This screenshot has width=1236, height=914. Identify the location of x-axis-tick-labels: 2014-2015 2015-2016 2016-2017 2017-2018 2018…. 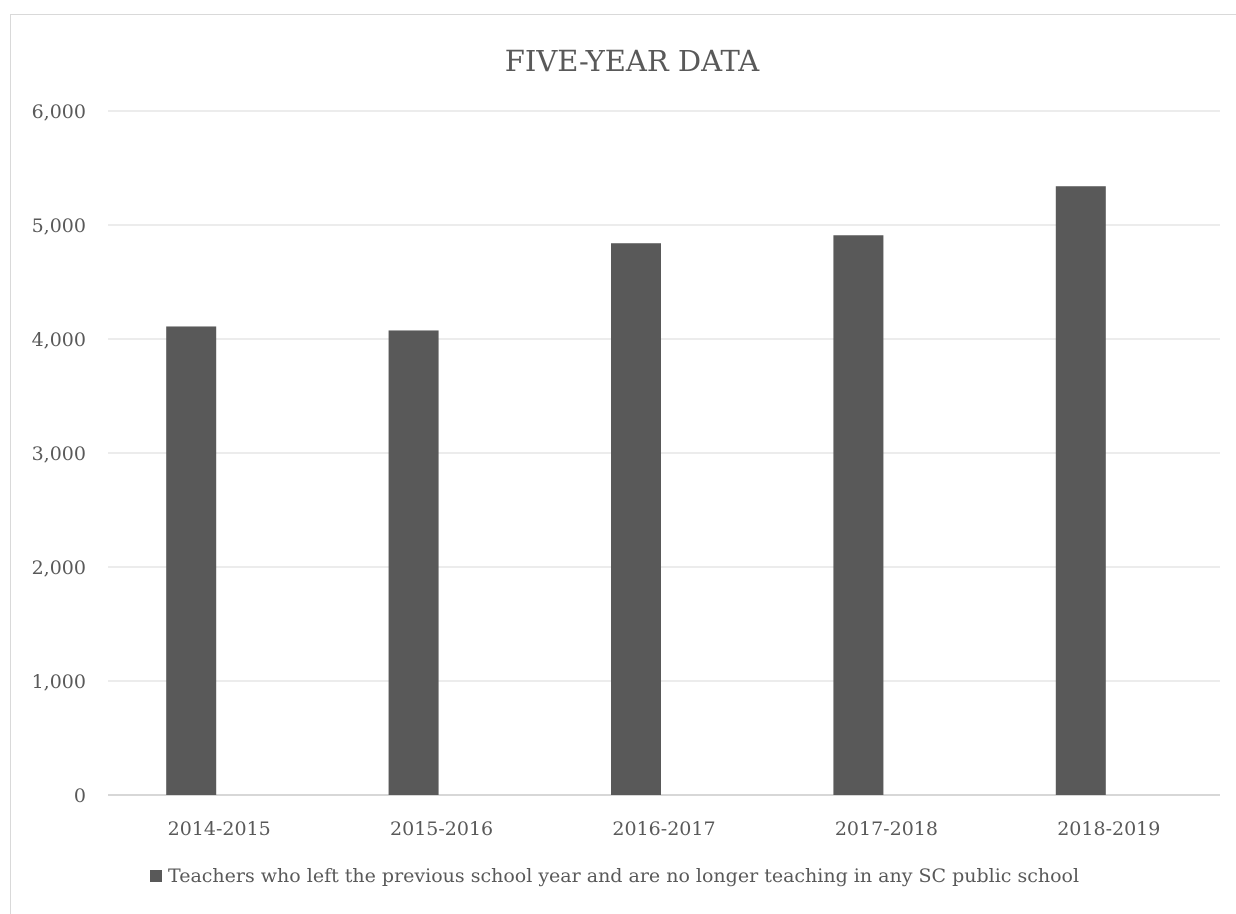
(664, 829).